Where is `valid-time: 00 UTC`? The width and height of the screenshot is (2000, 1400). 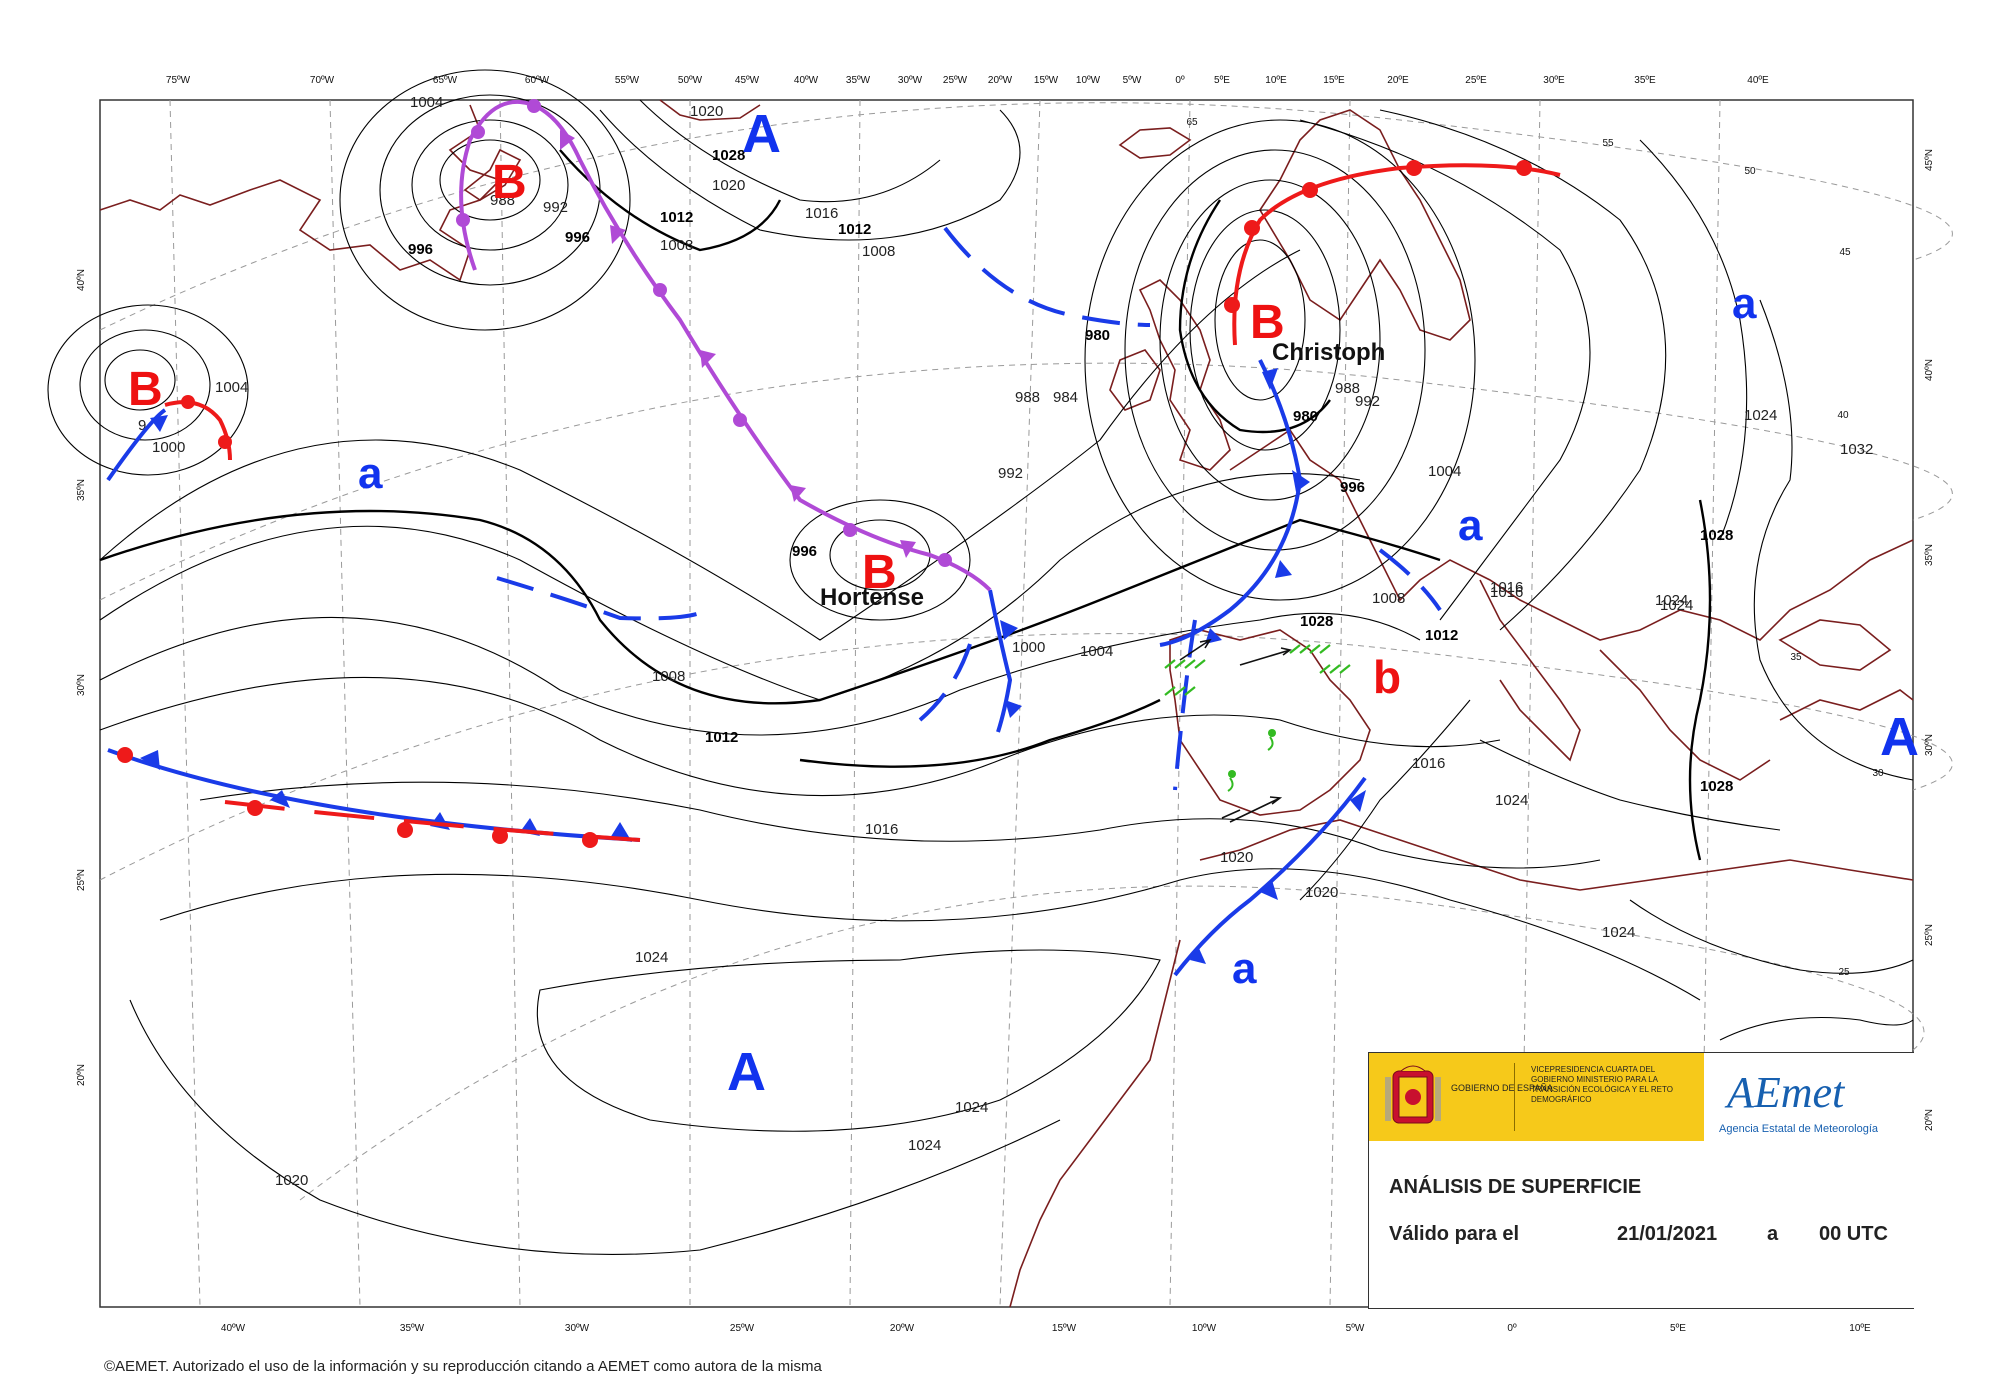
valid-time: 00 UTC is located at coordinates (1853, 1234).